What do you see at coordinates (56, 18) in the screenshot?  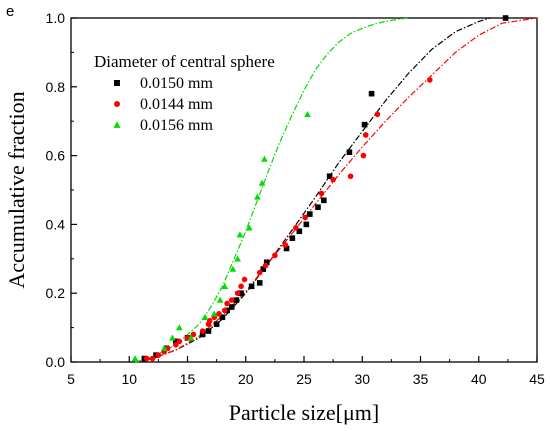 I see `y-tick-label: 1.0` at bounding box center [56, 18].